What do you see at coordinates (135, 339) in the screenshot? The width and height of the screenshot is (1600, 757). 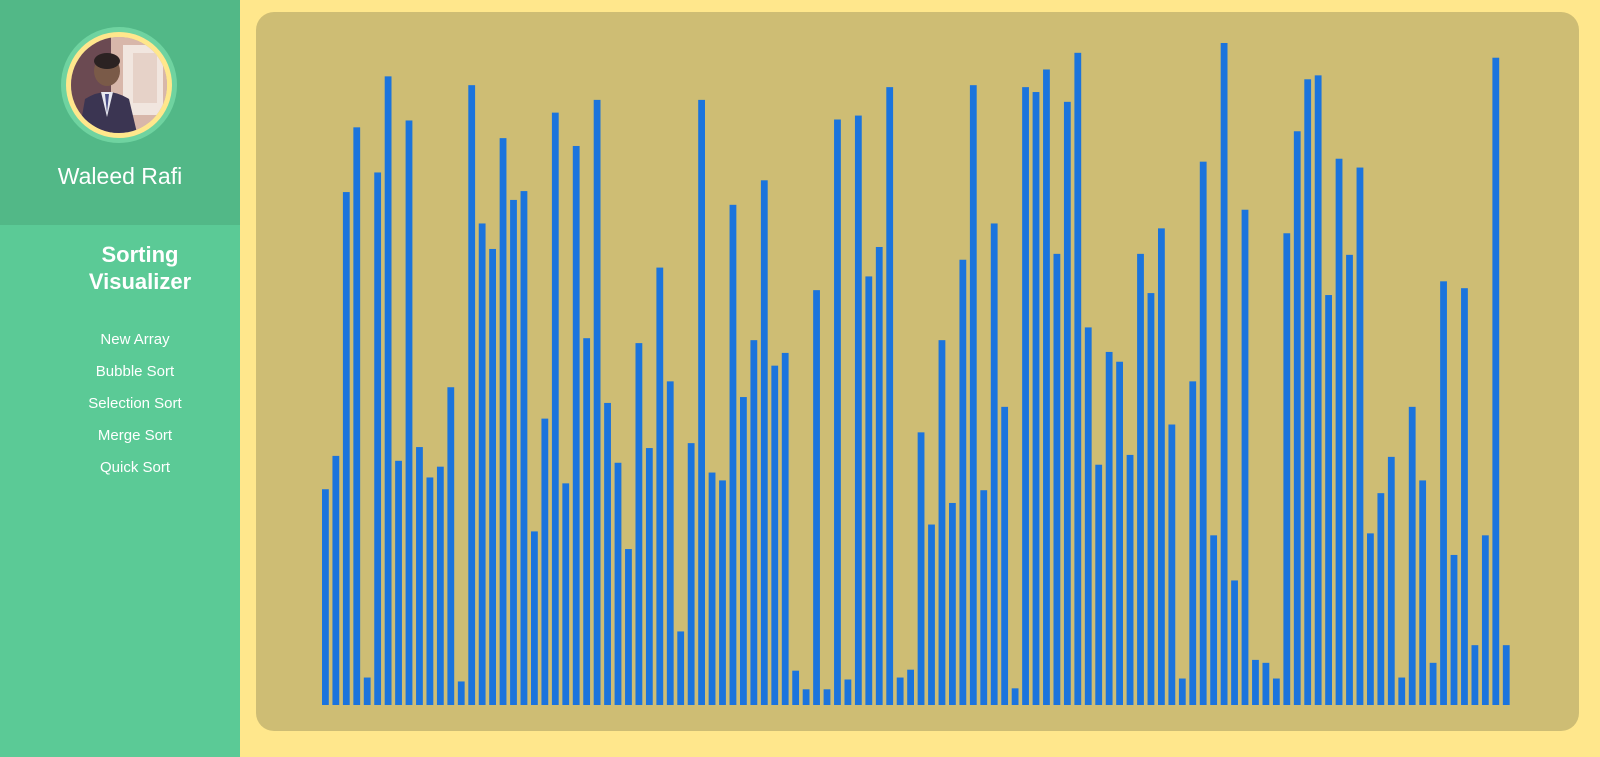 I see `new-array-button: New Array` at bounding box center [135, 339].